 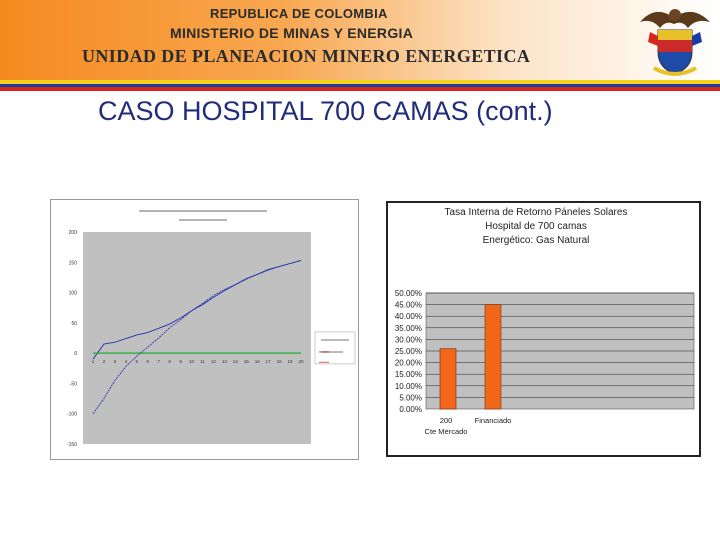 I want to click on x-tick-label: 13, so click(x=225, y=361).